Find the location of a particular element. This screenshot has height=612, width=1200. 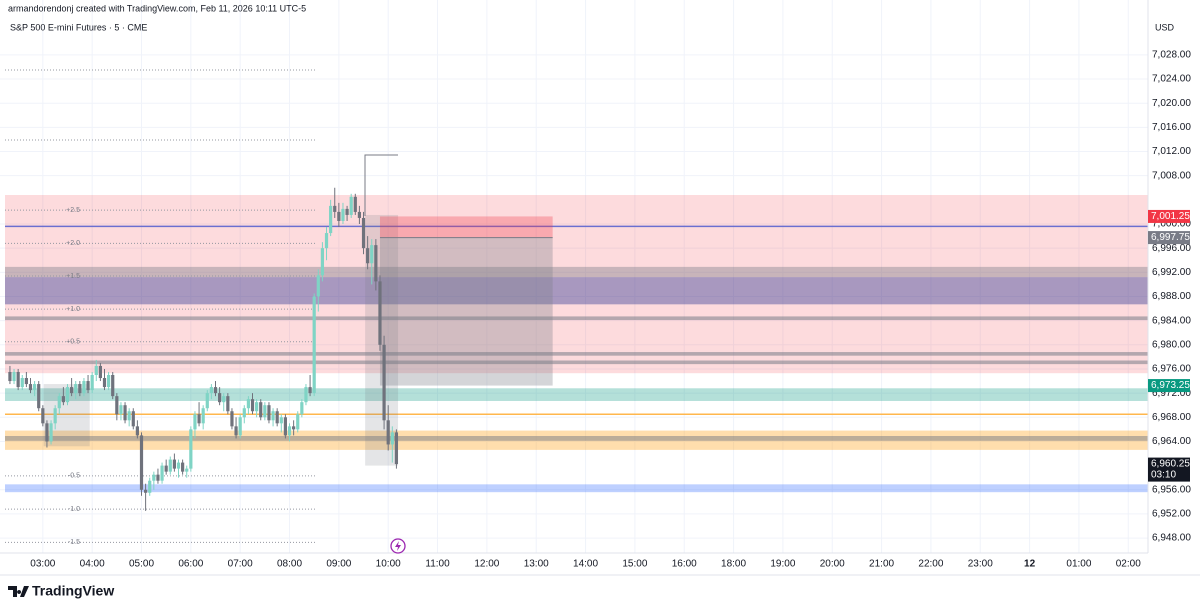

price-label: 7,001.25 is located at coordinates (1170, 216).